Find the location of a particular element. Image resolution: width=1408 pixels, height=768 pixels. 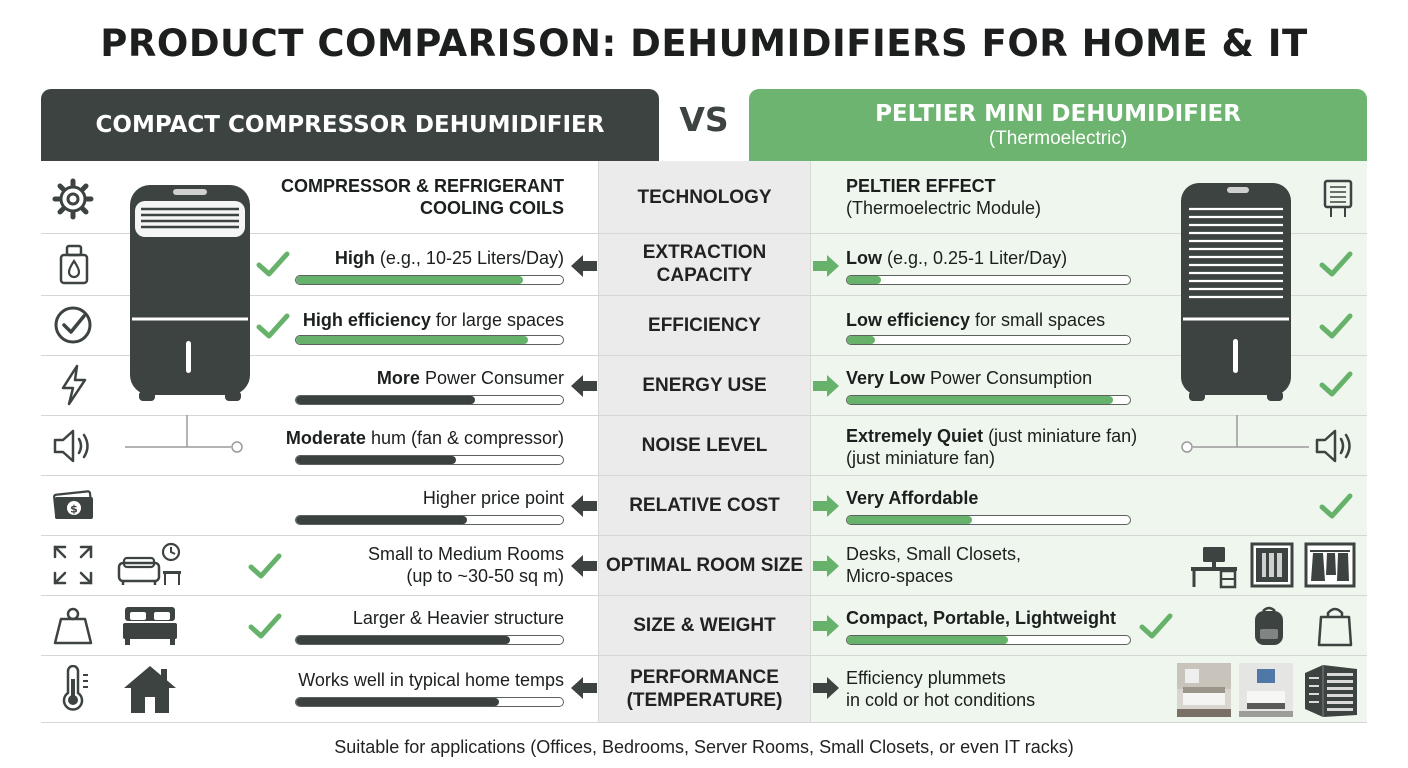

size-right: Compact, Portable, Lightweight is located at coordinates (981, 618).